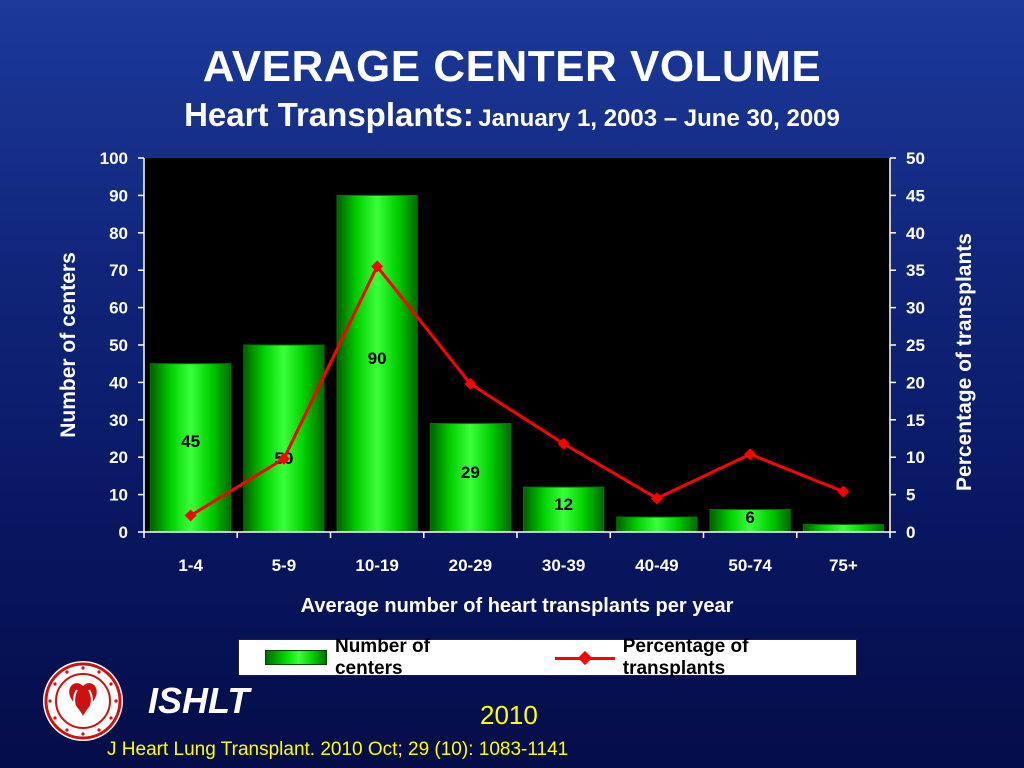 The height and width of the screenshot is (768, 1024). What do you see at coordinates (964, 362) in the screenshot?
I see `y2-axis-title: Percentage of transplants` at bounding box center [964, 362].